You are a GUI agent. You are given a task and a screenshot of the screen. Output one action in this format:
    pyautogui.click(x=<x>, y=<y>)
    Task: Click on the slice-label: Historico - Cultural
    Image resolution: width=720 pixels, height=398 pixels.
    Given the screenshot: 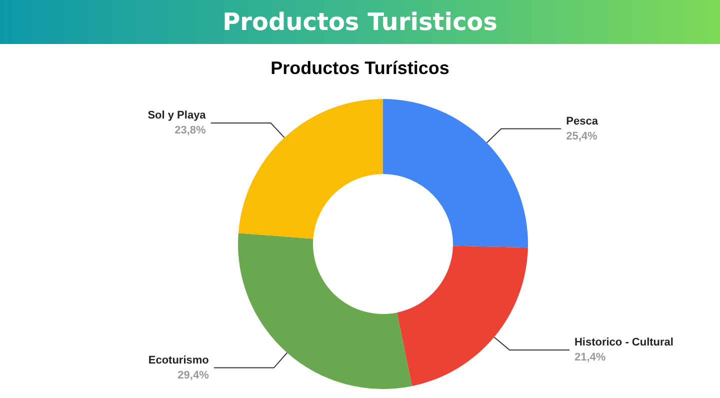 What is the action you would take?
    pyautogui.click(x=624, y=342)
    